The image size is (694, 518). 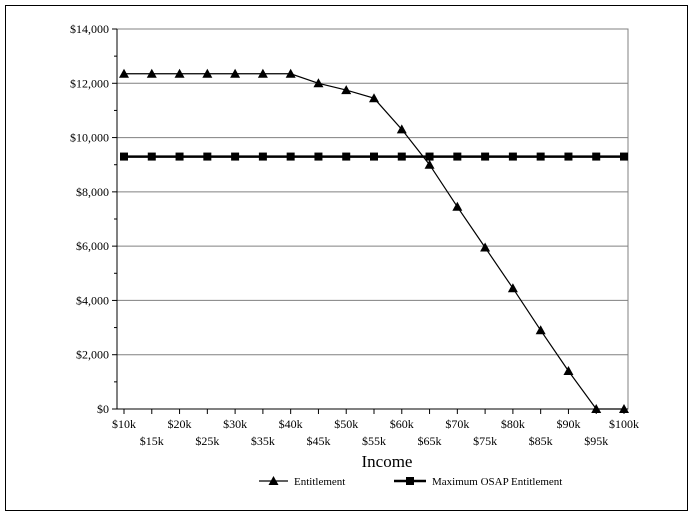 What do you see at coordinates (92, 246) in the screenshot?
I see `y-tick-label: $6,000` at bounding box center [92, 246].